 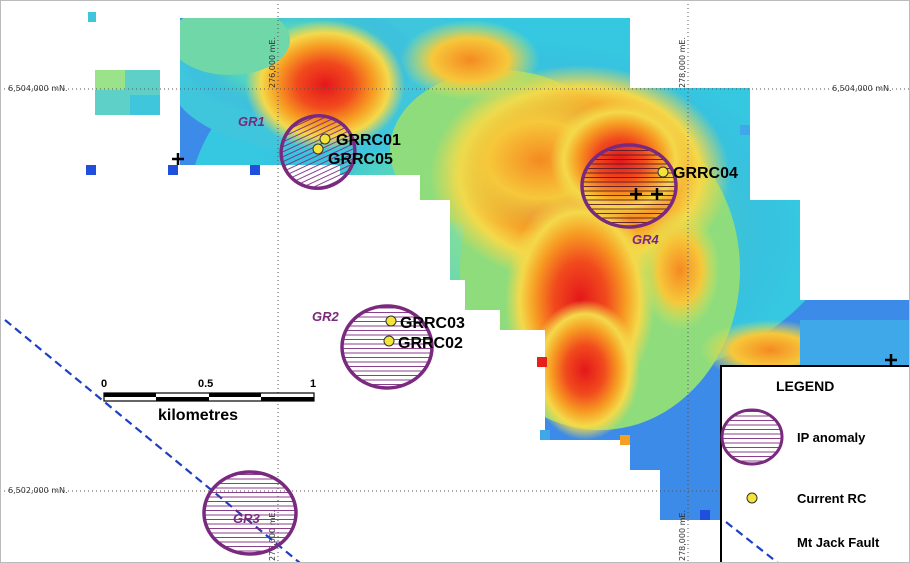 What do you see at coordinates (705, 173) in the screenshot?
I see `drillhole-label-grrc04: GRRC04` at bounding box center [705, 173].